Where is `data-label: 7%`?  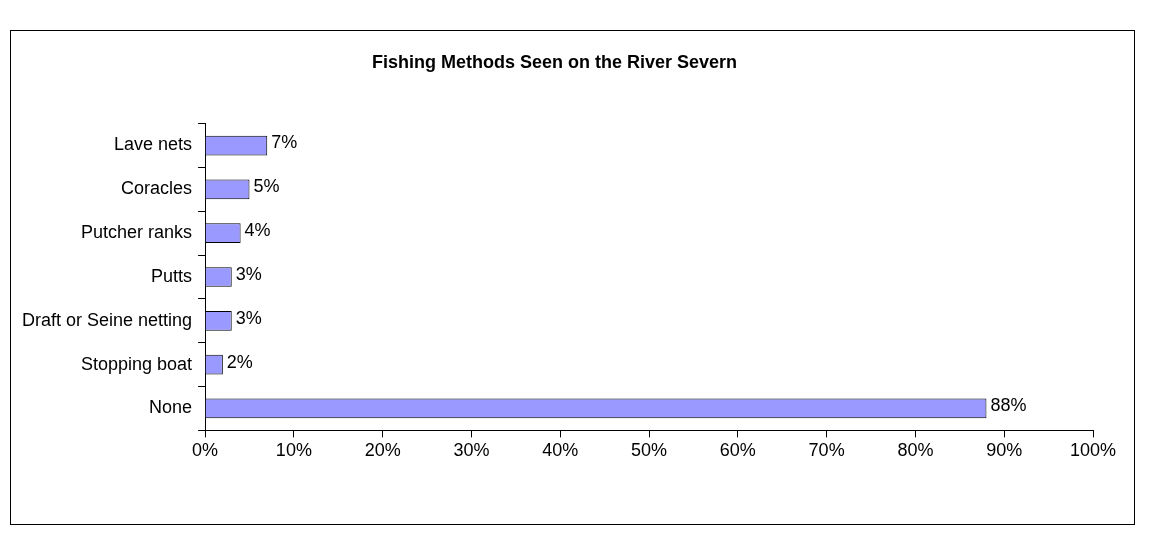 data-label: 7% is located at coordinates (284, 142).